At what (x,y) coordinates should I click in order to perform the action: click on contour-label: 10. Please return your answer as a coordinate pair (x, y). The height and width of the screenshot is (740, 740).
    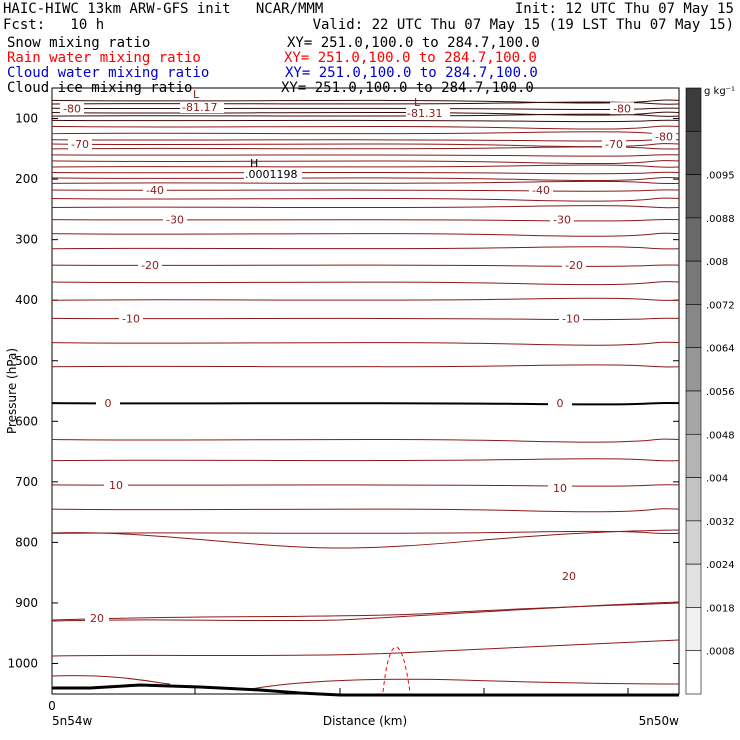
    Looking at the image, I should click on (116, 485).